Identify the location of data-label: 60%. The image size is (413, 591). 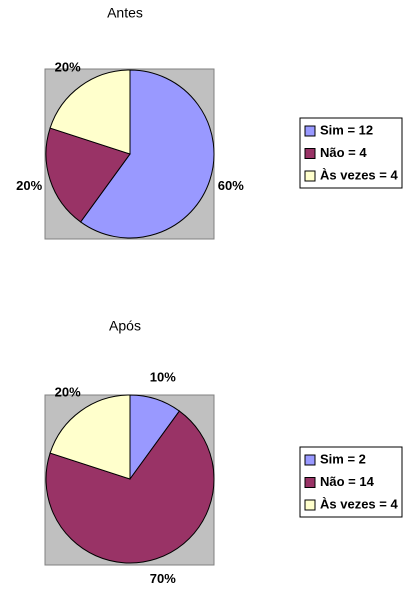
(231, 185).